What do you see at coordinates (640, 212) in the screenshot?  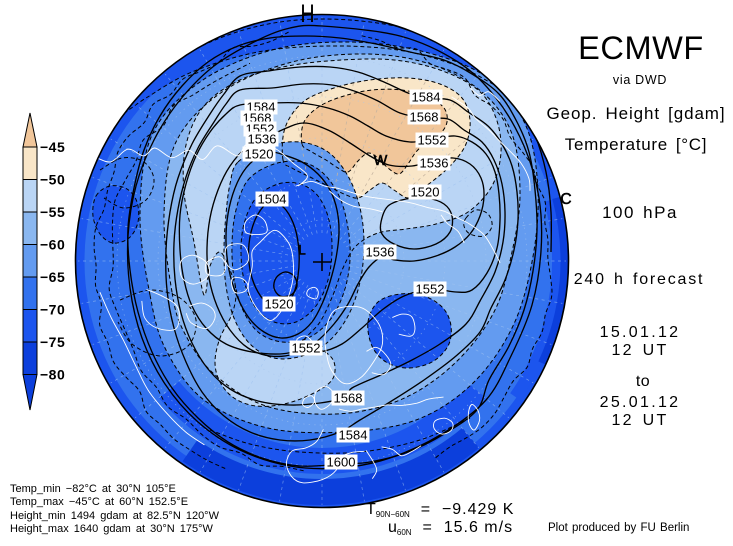 I see `svg-text: 100 hPa` at bounding box center [640, 212].